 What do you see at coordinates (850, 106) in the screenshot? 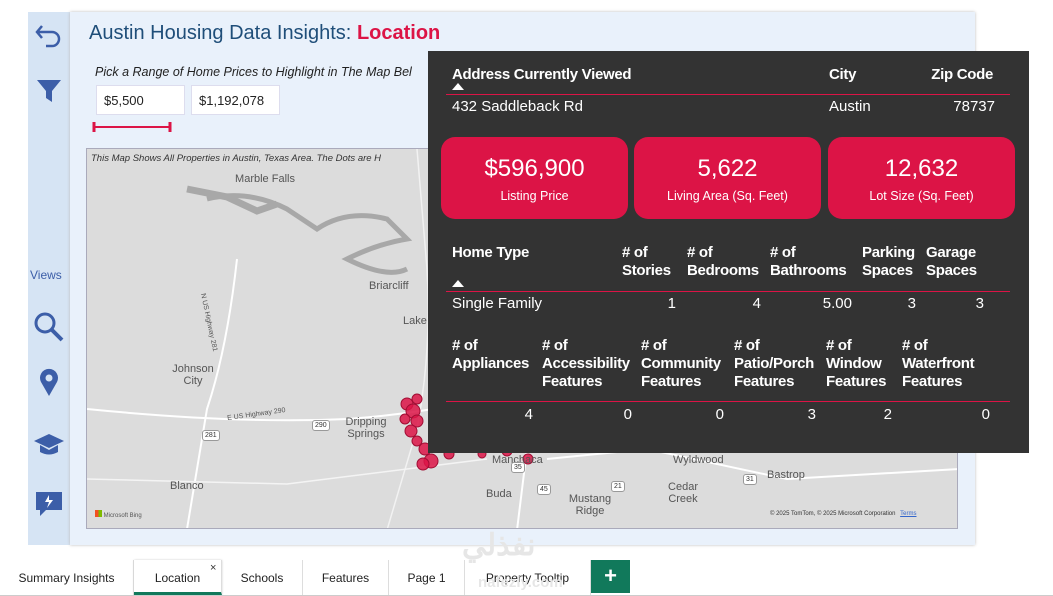
I see `city-value: Austin` at bounding box center [850, 106].